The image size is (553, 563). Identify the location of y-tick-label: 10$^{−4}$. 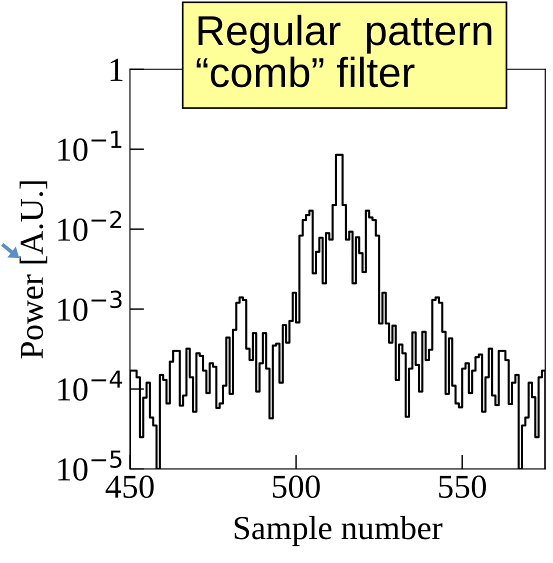
(90, 385).